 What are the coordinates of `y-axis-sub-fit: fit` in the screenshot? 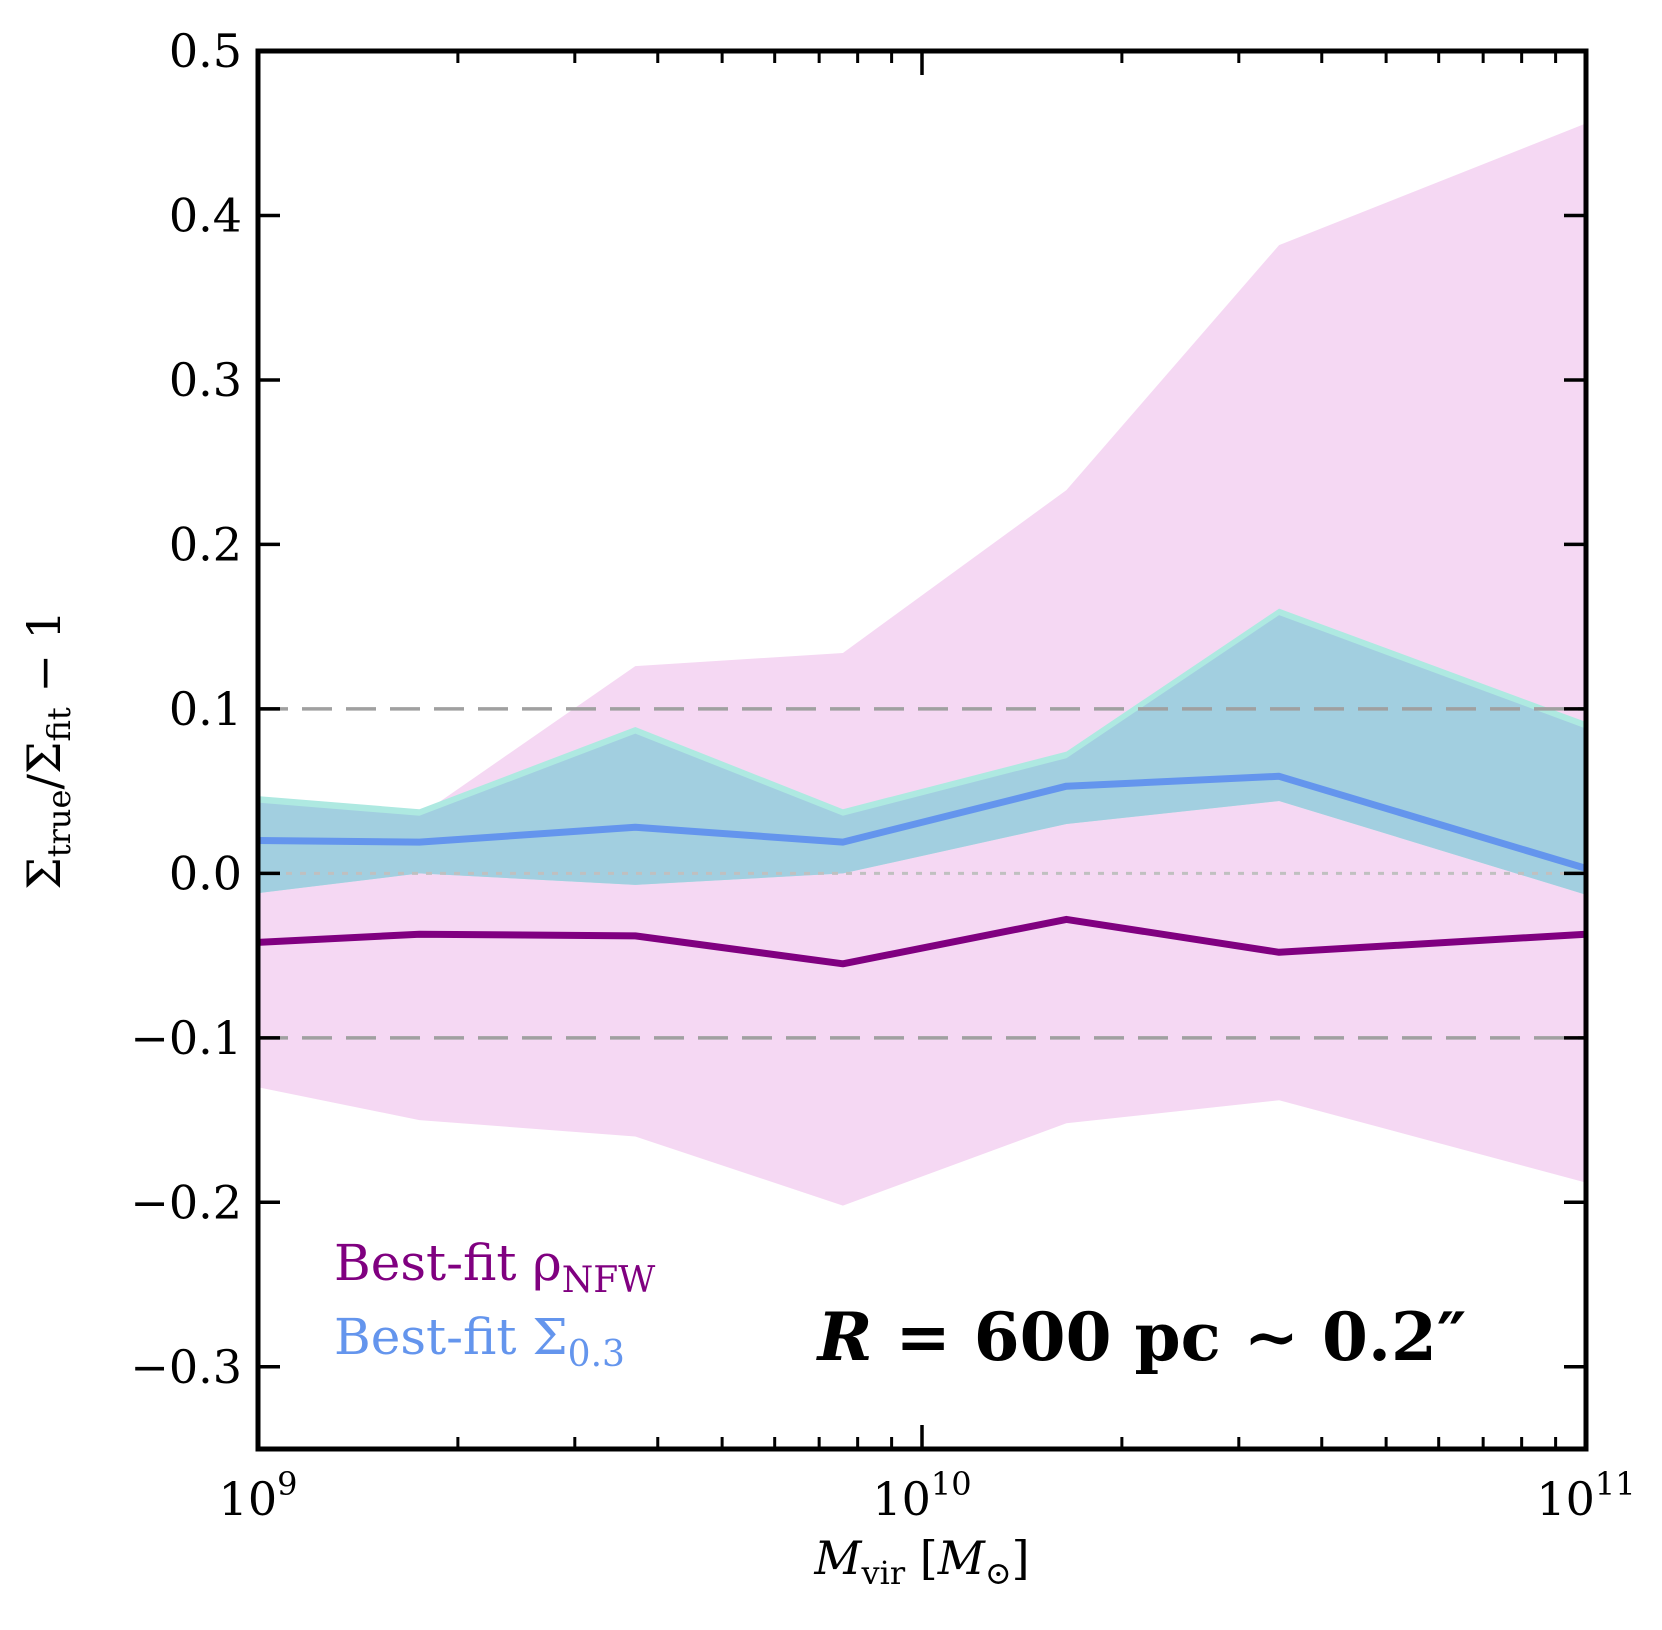 It's located at (59, 724).